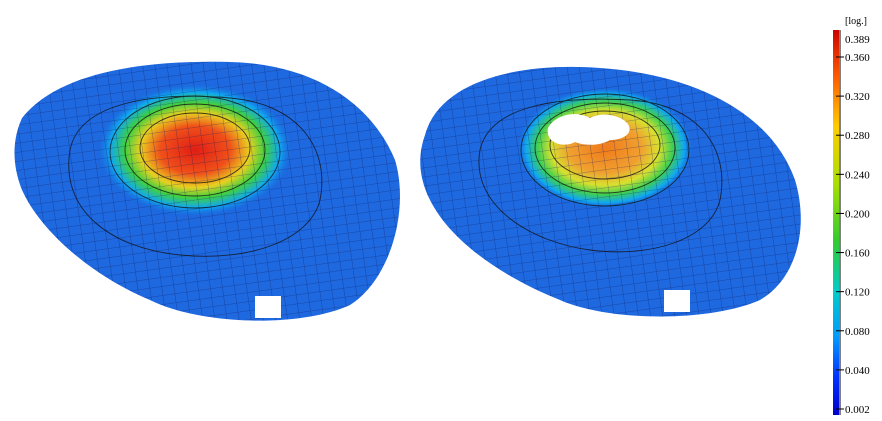 The height and width of the screenshot is (421, 882). Describe the element at coordinates (856, 21) in the screenshot. I see `colorbar-unit: [log.]` at that location.